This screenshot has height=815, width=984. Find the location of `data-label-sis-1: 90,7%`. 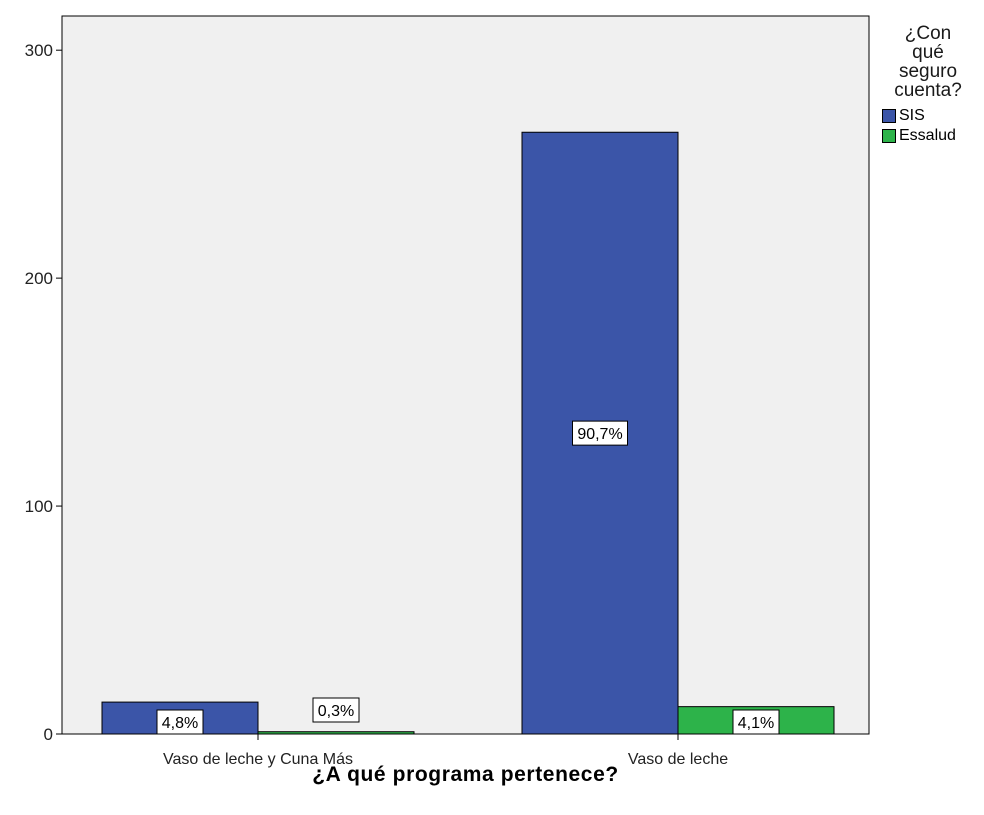

data-label-sis-1: 90,7% is located at coordinates (600, 433).